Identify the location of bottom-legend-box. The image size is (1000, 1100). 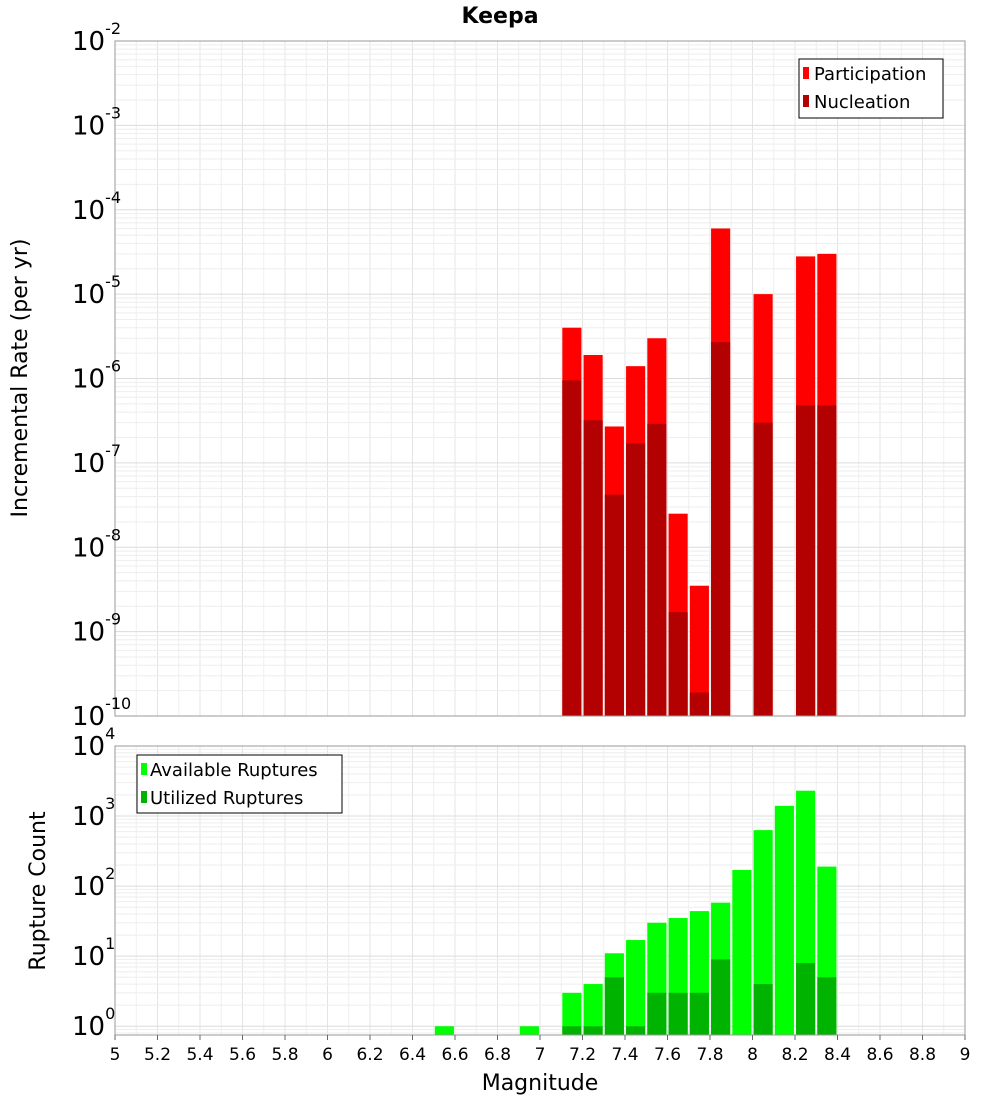
(239, 784).